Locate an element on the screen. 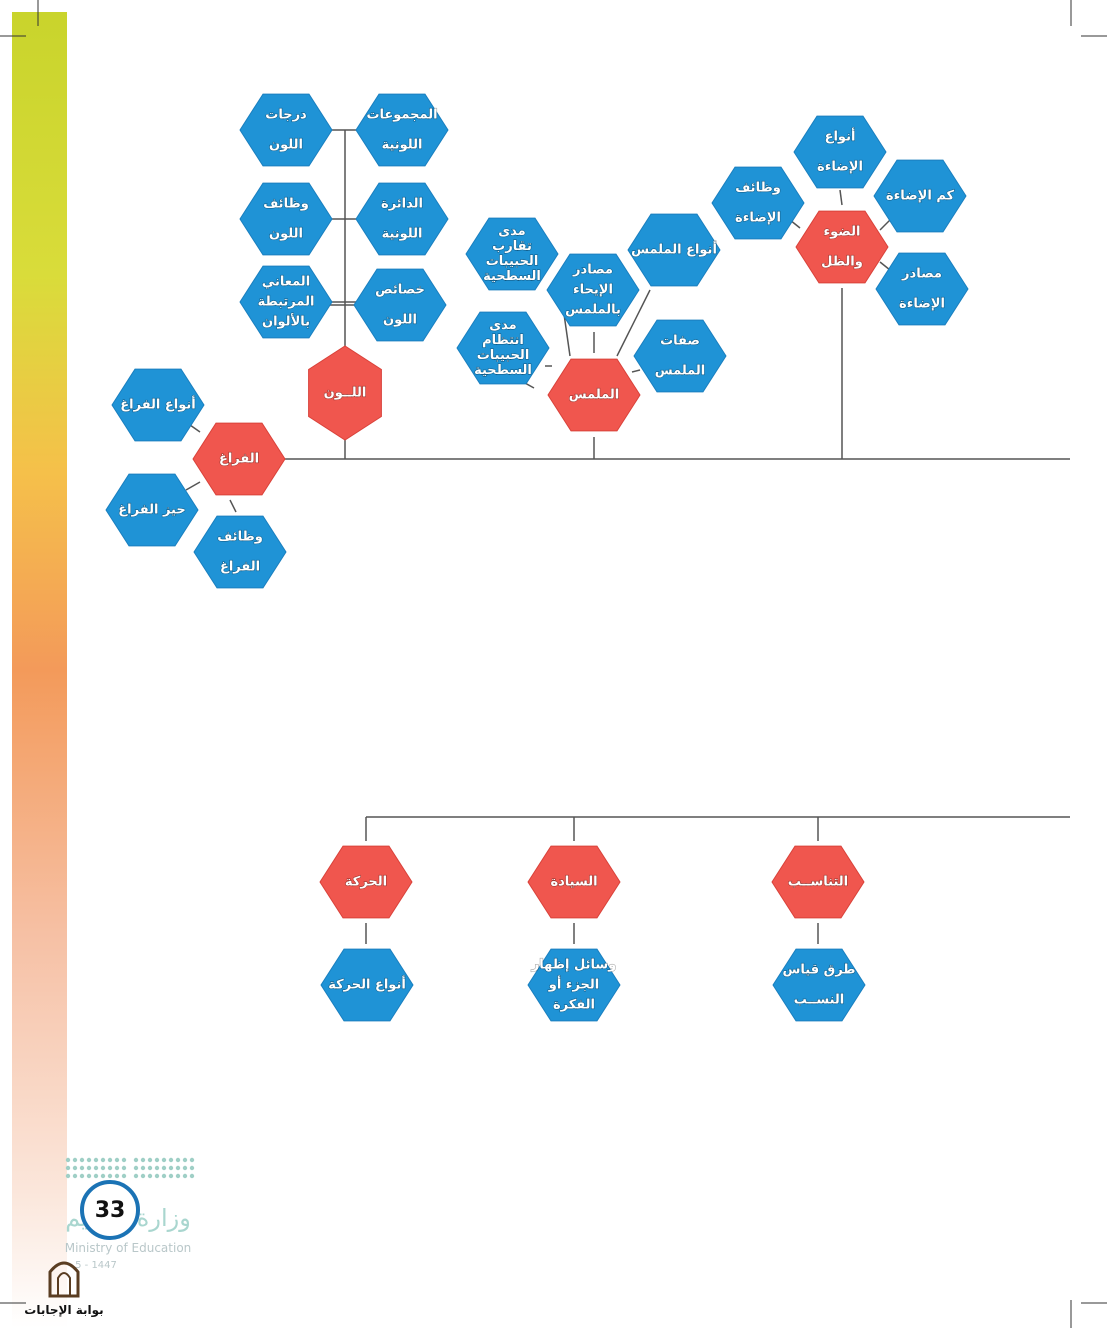  node-label: بالملمس is located at coordinates (593, 310).